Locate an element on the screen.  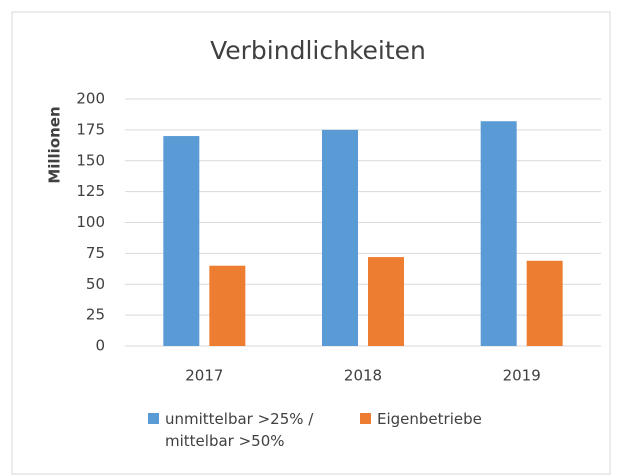
y-tick-label: 25 is located at coordinates (95, 315).